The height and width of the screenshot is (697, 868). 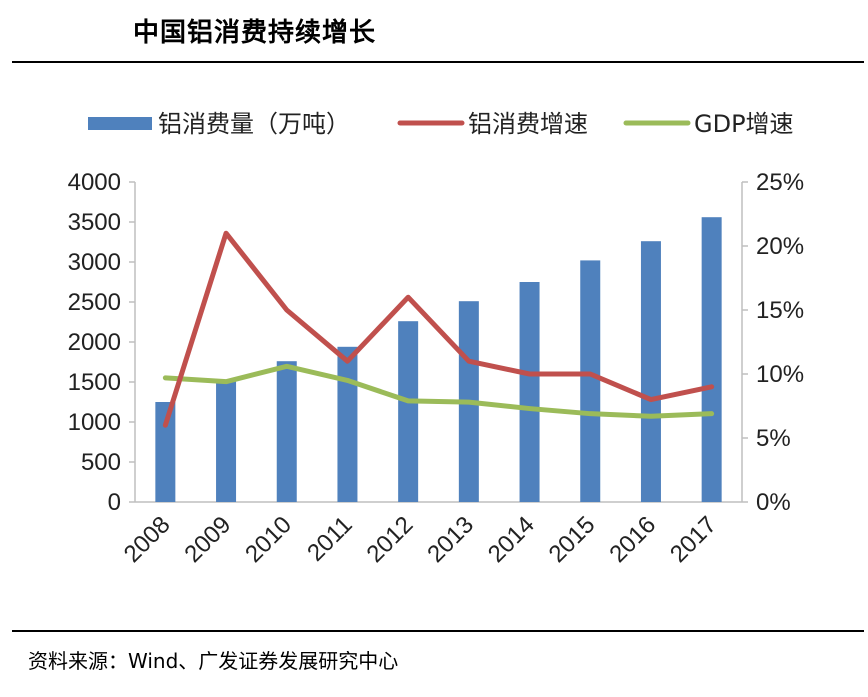 I want to click on x-tick-label: 2017, so click(x=693, y=539).